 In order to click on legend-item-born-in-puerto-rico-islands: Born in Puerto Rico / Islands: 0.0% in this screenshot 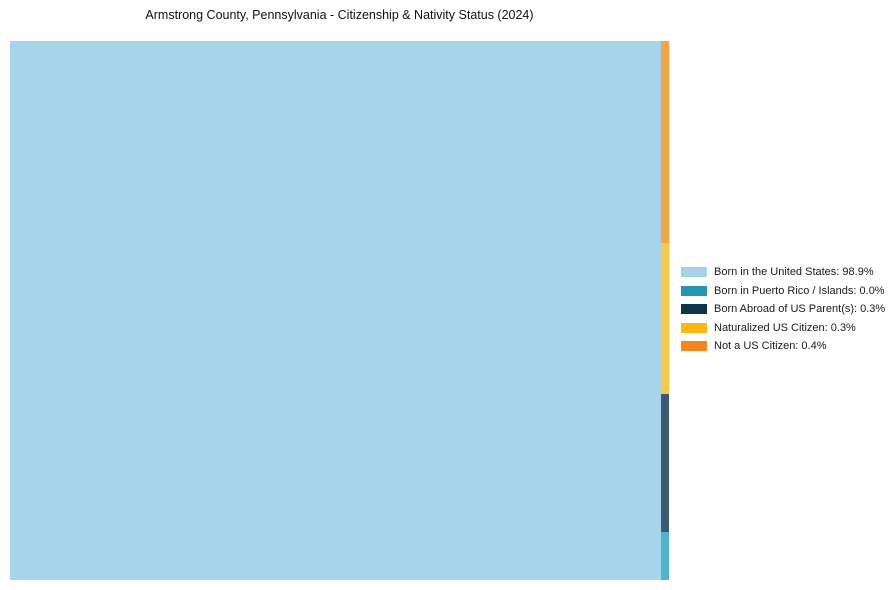, I will do `click(783, 291)`.